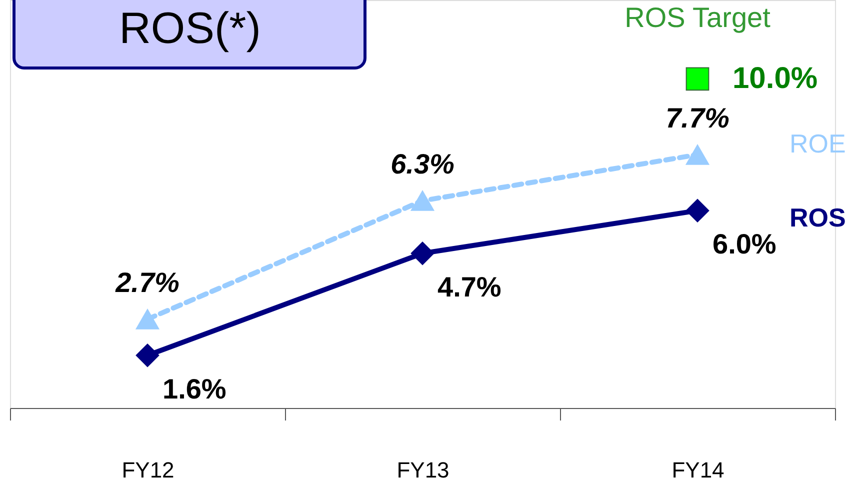 This screenshot has width=863, height=482. I want to click on series-label: ROS Target, so click(697, 17).